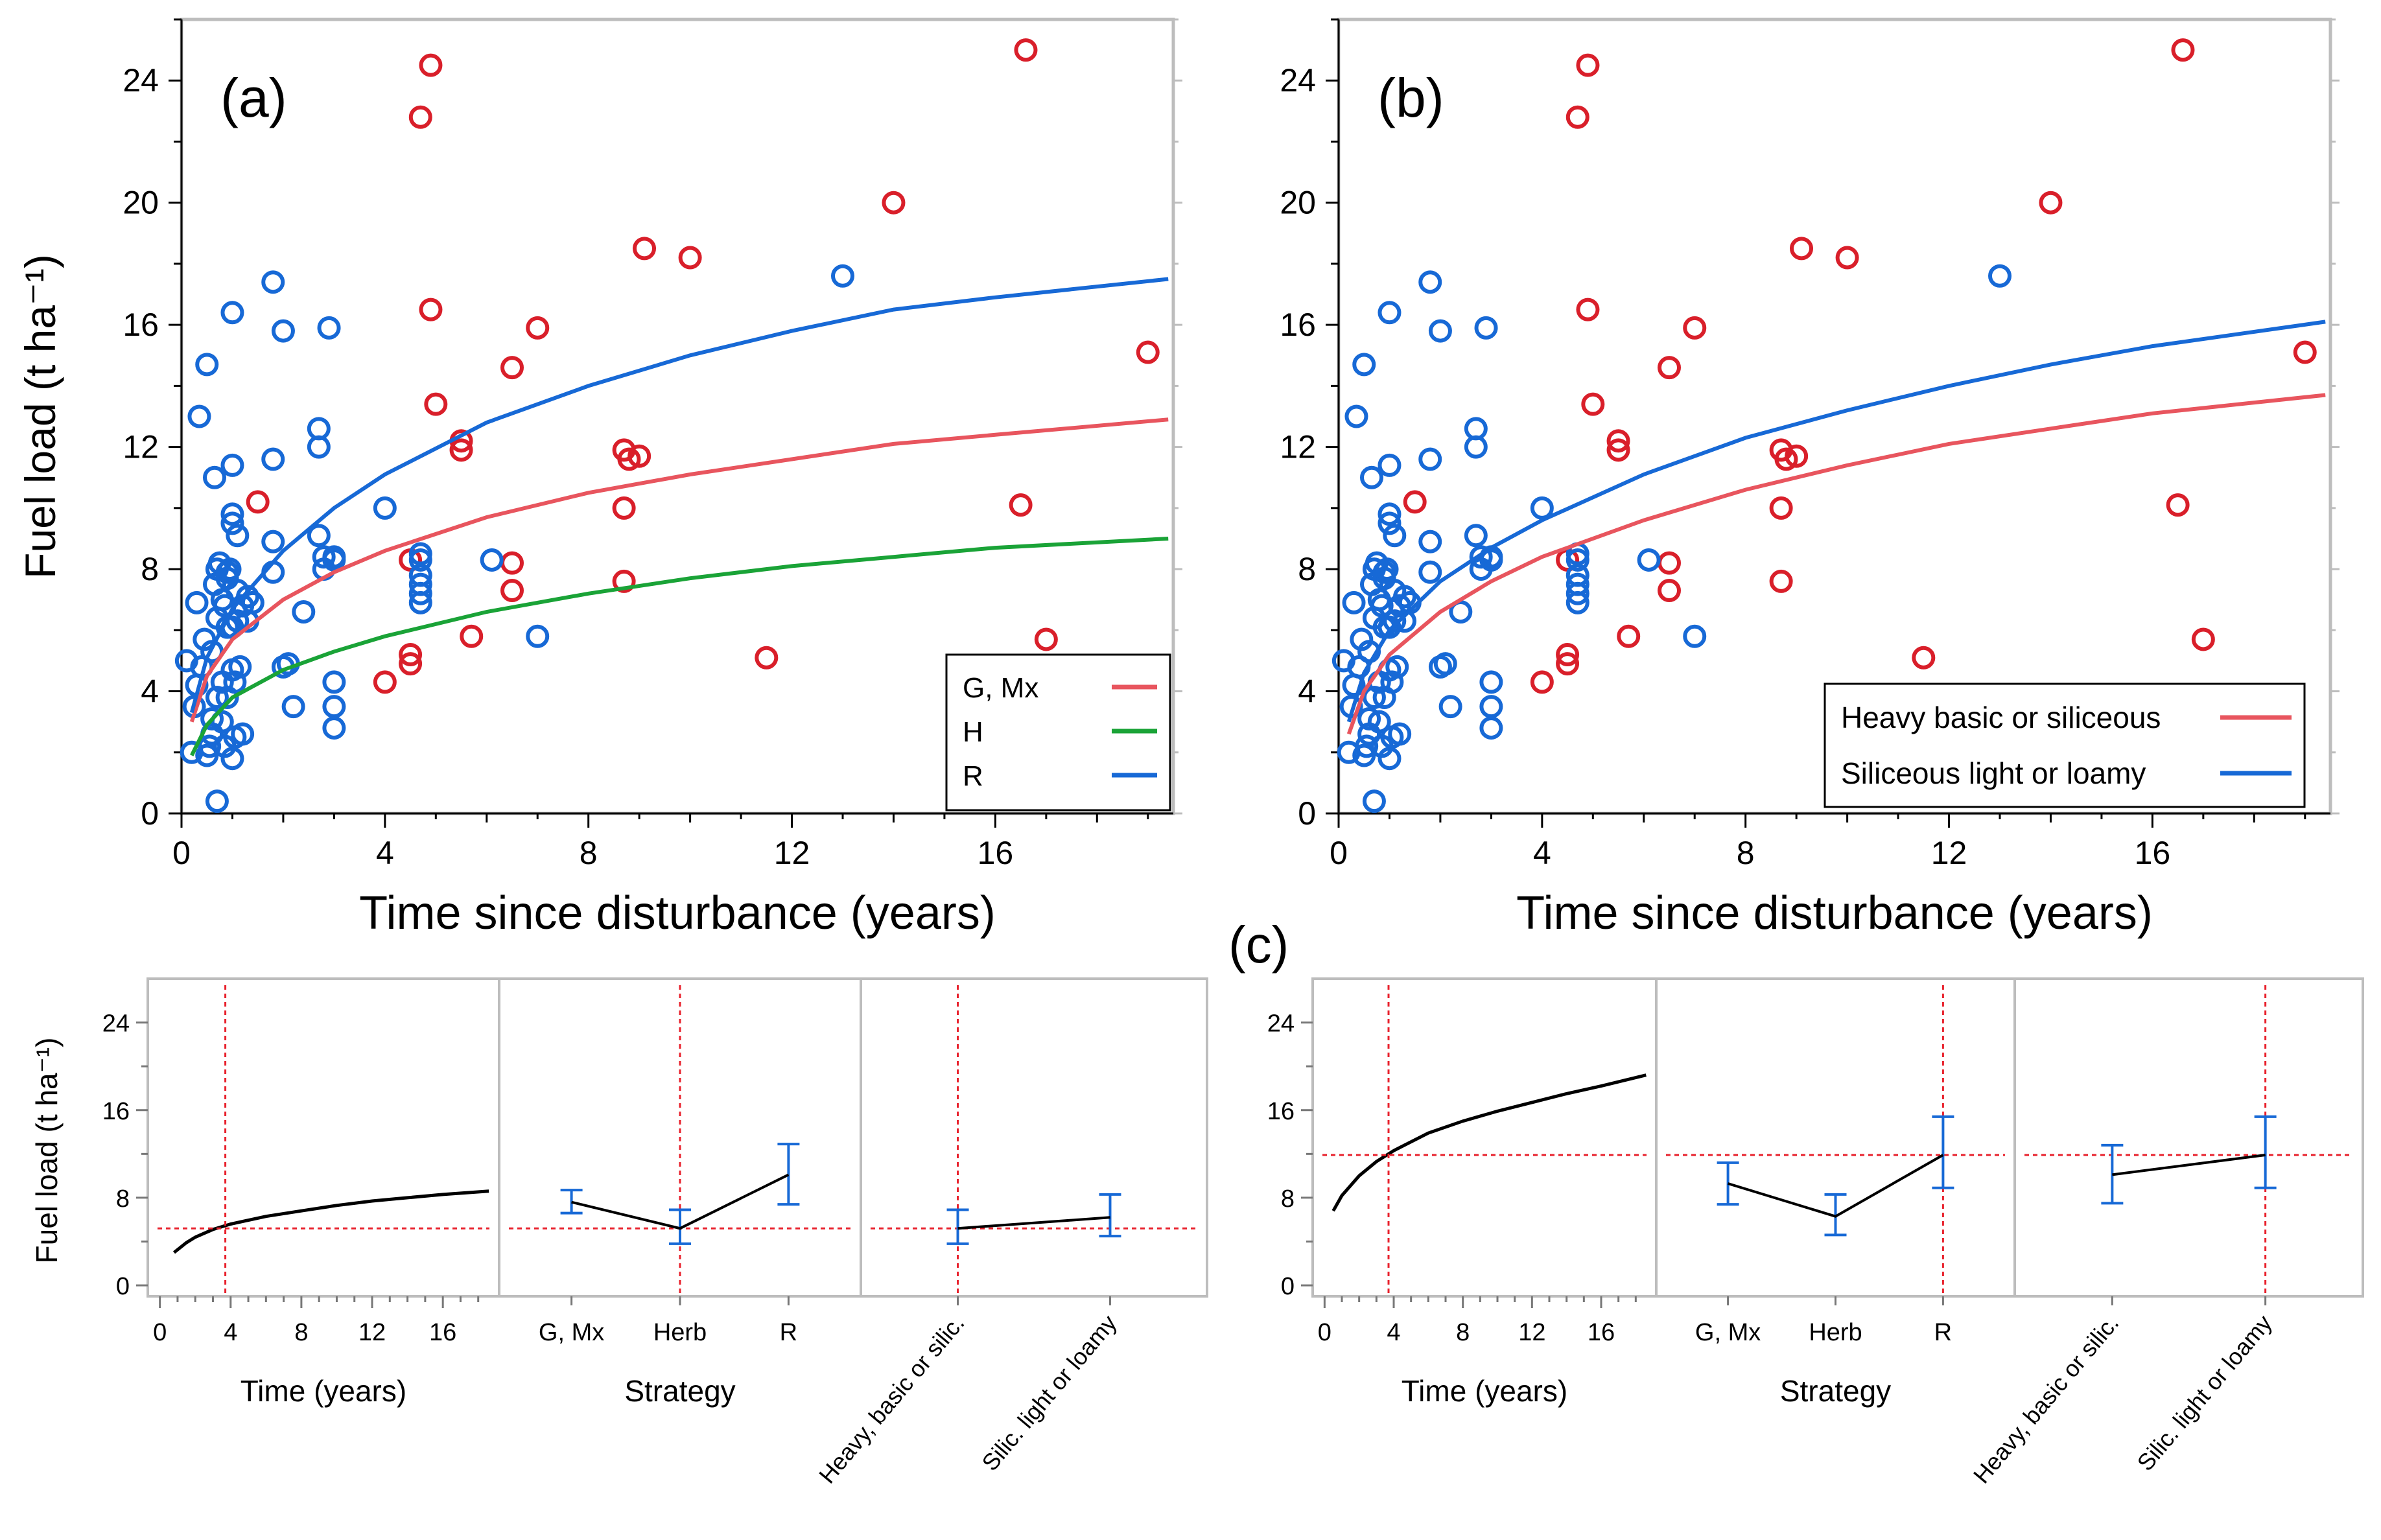 The image size is (2381, 1540). What do you see at coordinates (116, 1111) in the screenshot?
I see `y-tick-label: 16` at bounding box center [116, 1111].